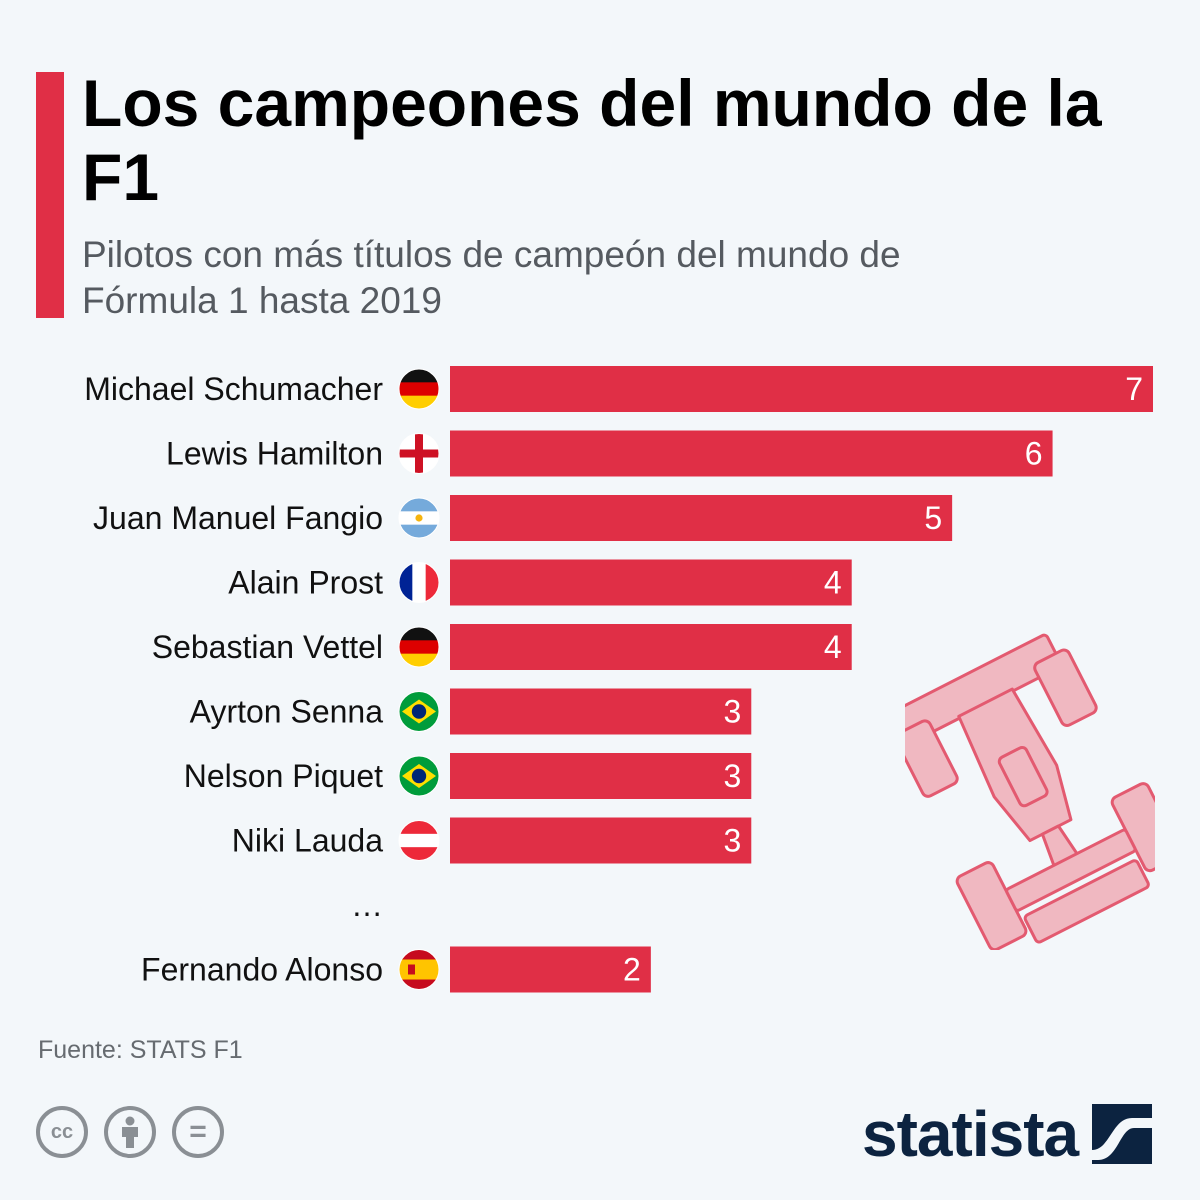 Image resolution: width=1200 pixels, height=1200 pixels. I want to click on value-label: 5, so click(933, 518).